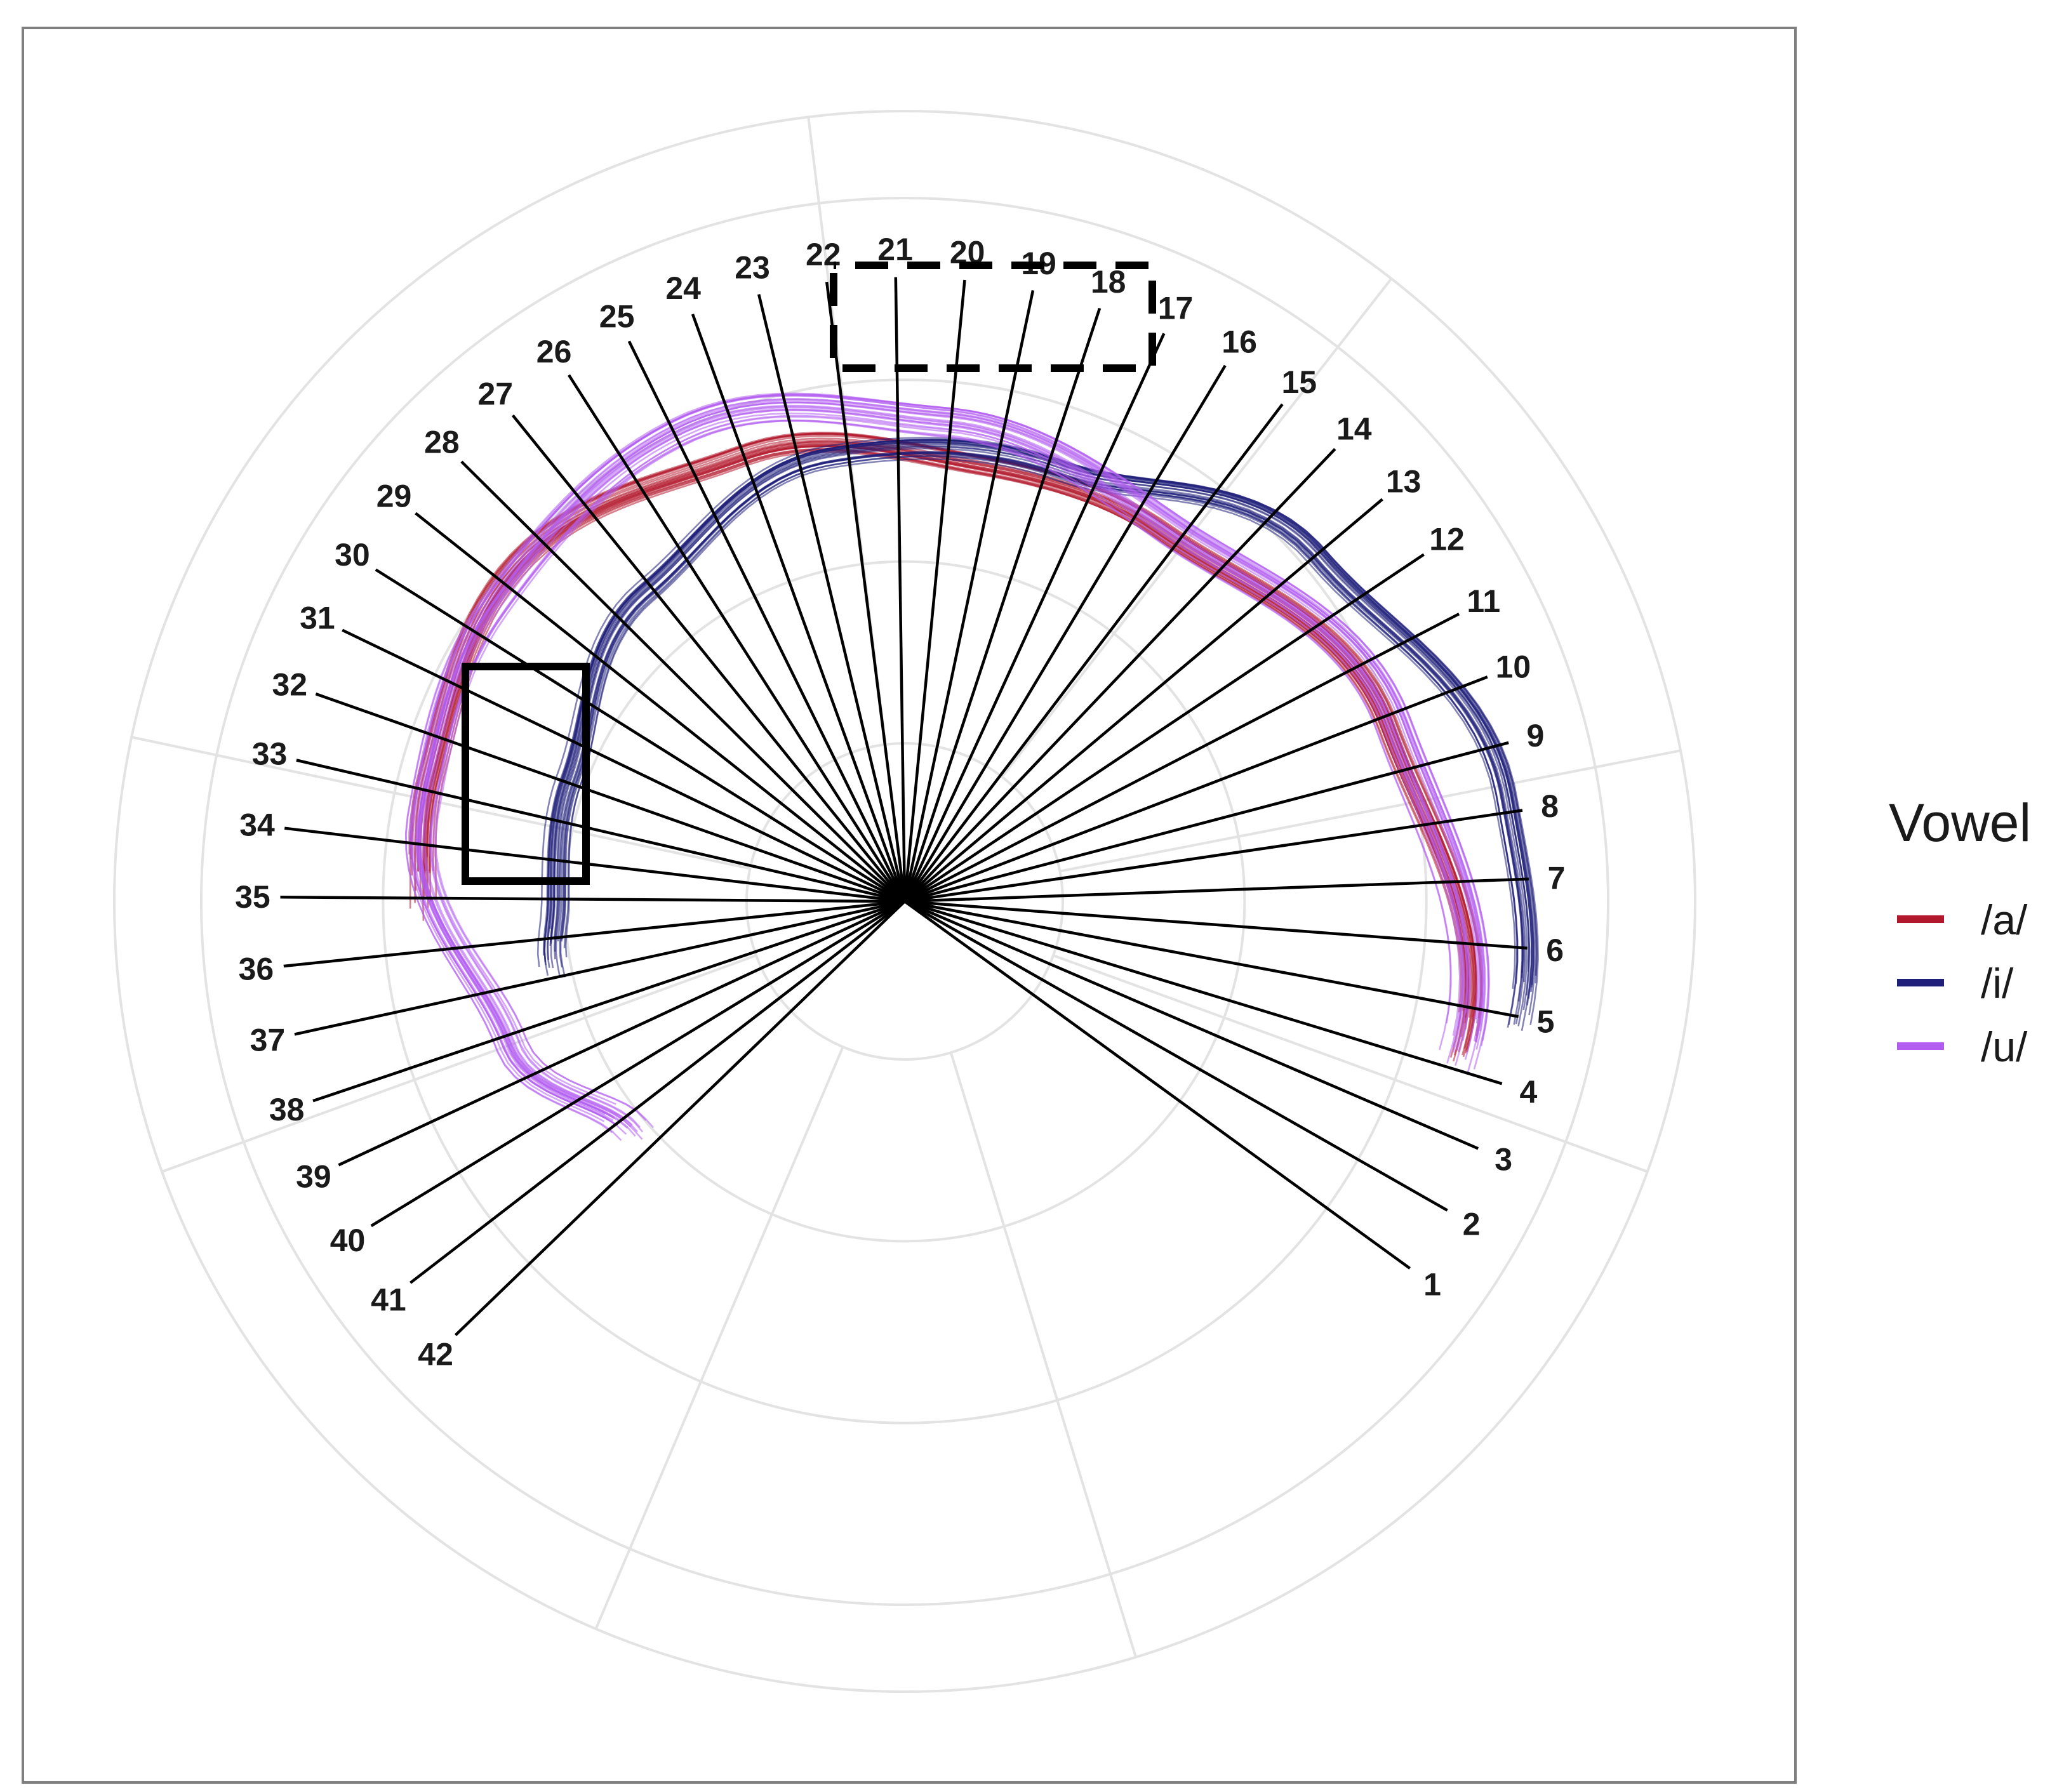  What do you see at coordinates (287, 1109) in the screenshot?
I see `radial-line-label: 38` at bounding box center [287, 1109].